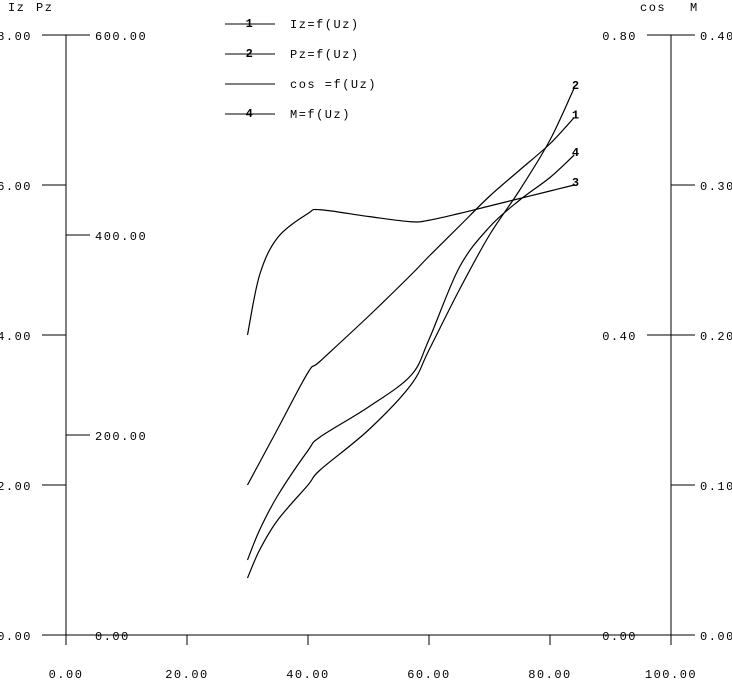 The width and height of the screenshot is (732, 687). What do you see at coordinates (187, 675) in the screenshot?
I see `x-tick-label: 20.00` at bounding box center [187, 675].